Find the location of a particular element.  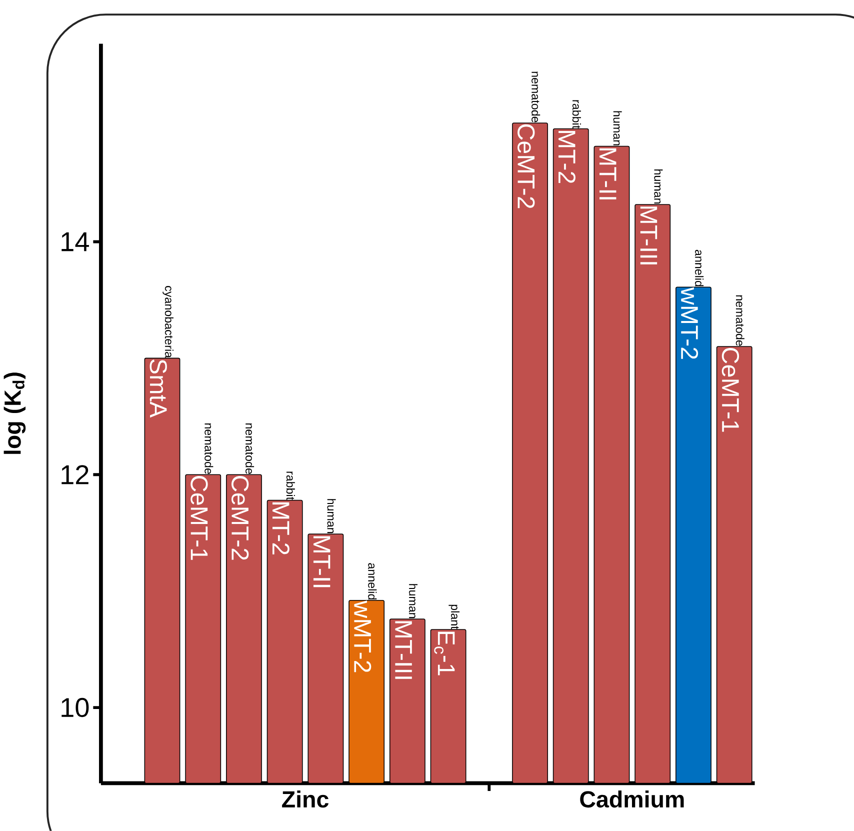

y-tick-label: 12 is located at coordinates (75, 474).